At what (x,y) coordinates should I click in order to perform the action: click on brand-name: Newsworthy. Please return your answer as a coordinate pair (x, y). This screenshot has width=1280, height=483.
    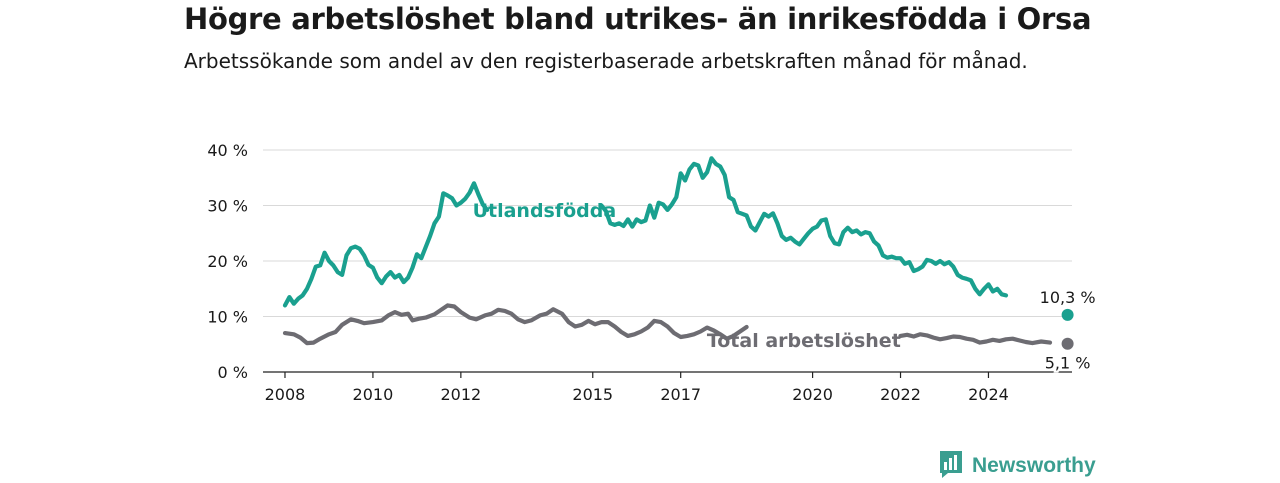
    Looking at the image, I should click on (1034, 465).